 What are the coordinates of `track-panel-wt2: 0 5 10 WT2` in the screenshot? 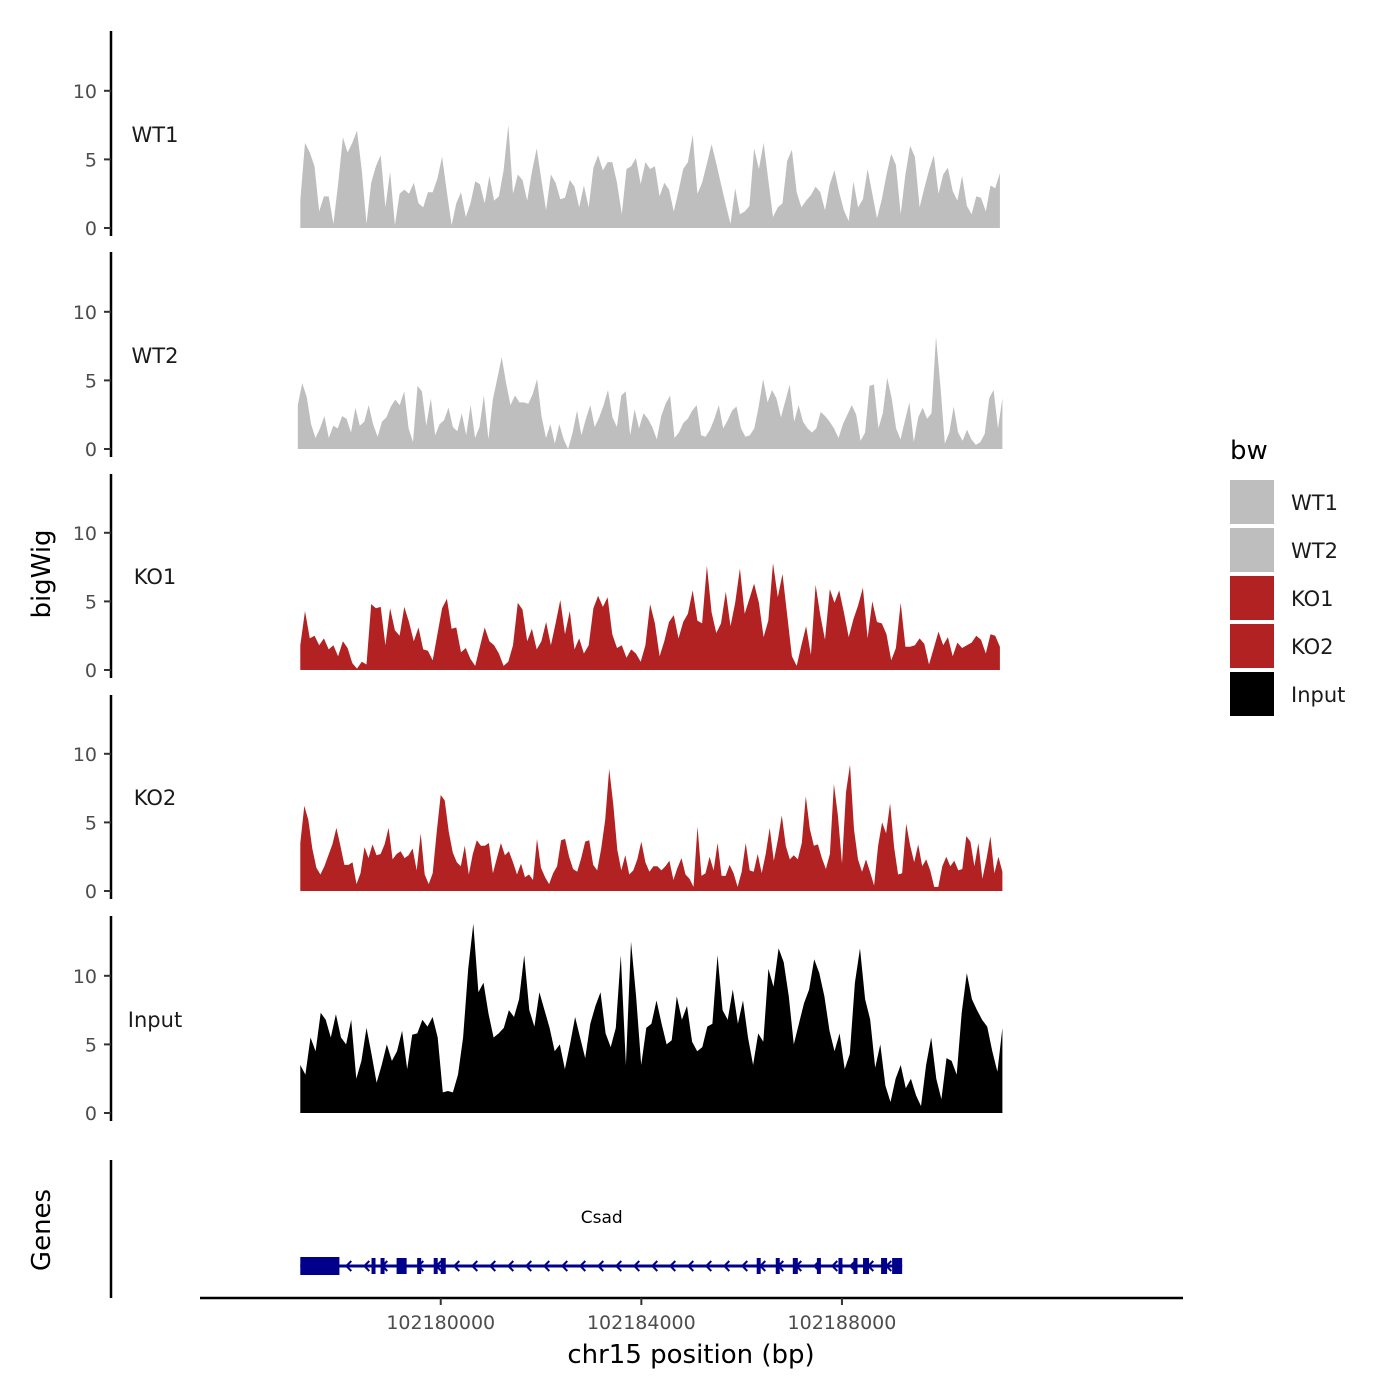 It's located at (538, 356).